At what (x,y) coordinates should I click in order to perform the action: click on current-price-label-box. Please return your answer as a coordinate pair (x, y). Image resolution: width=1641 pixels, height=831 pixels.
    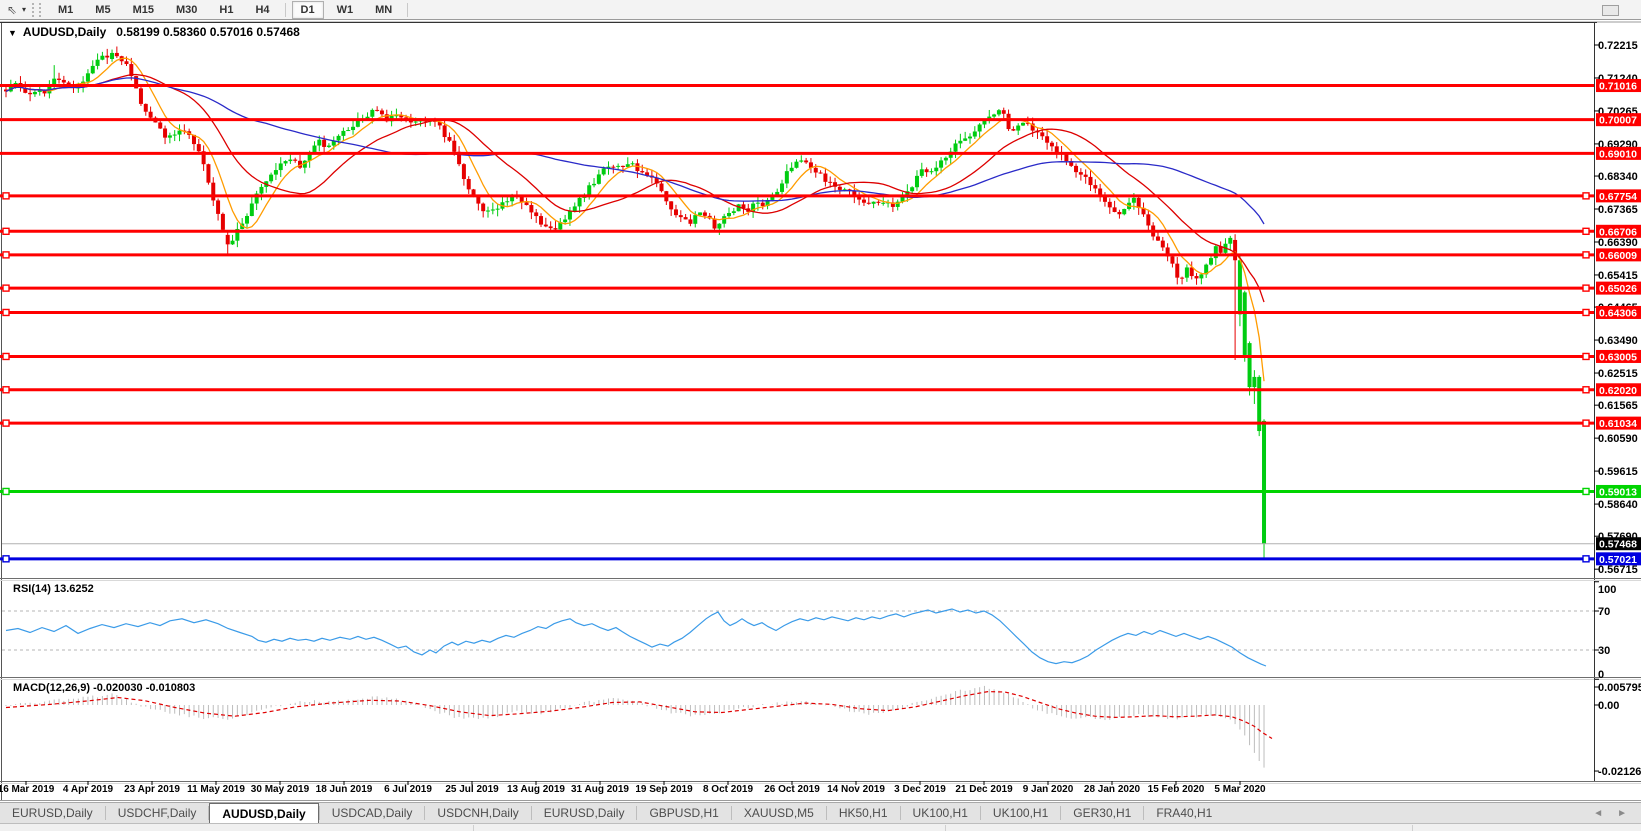
    Looking at the image, I should click on (1618, 544).